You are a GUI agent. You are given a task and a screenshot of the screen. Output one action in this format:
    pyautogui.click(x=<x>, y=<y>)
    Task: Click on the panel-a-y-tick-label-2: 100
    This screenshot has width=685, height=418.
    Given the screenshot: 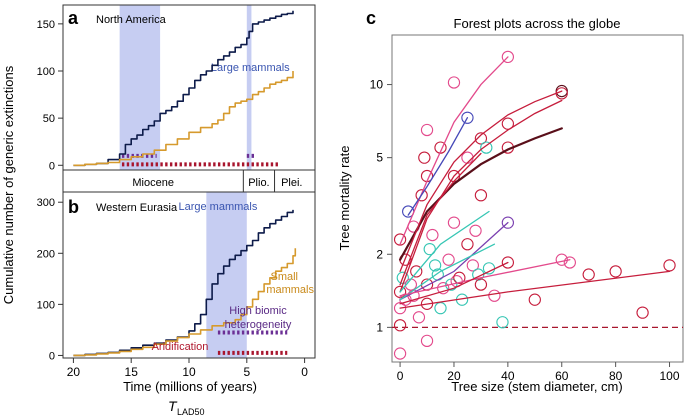 What is the action you would take?
    pyautogui.click(x=46, y=72)
    